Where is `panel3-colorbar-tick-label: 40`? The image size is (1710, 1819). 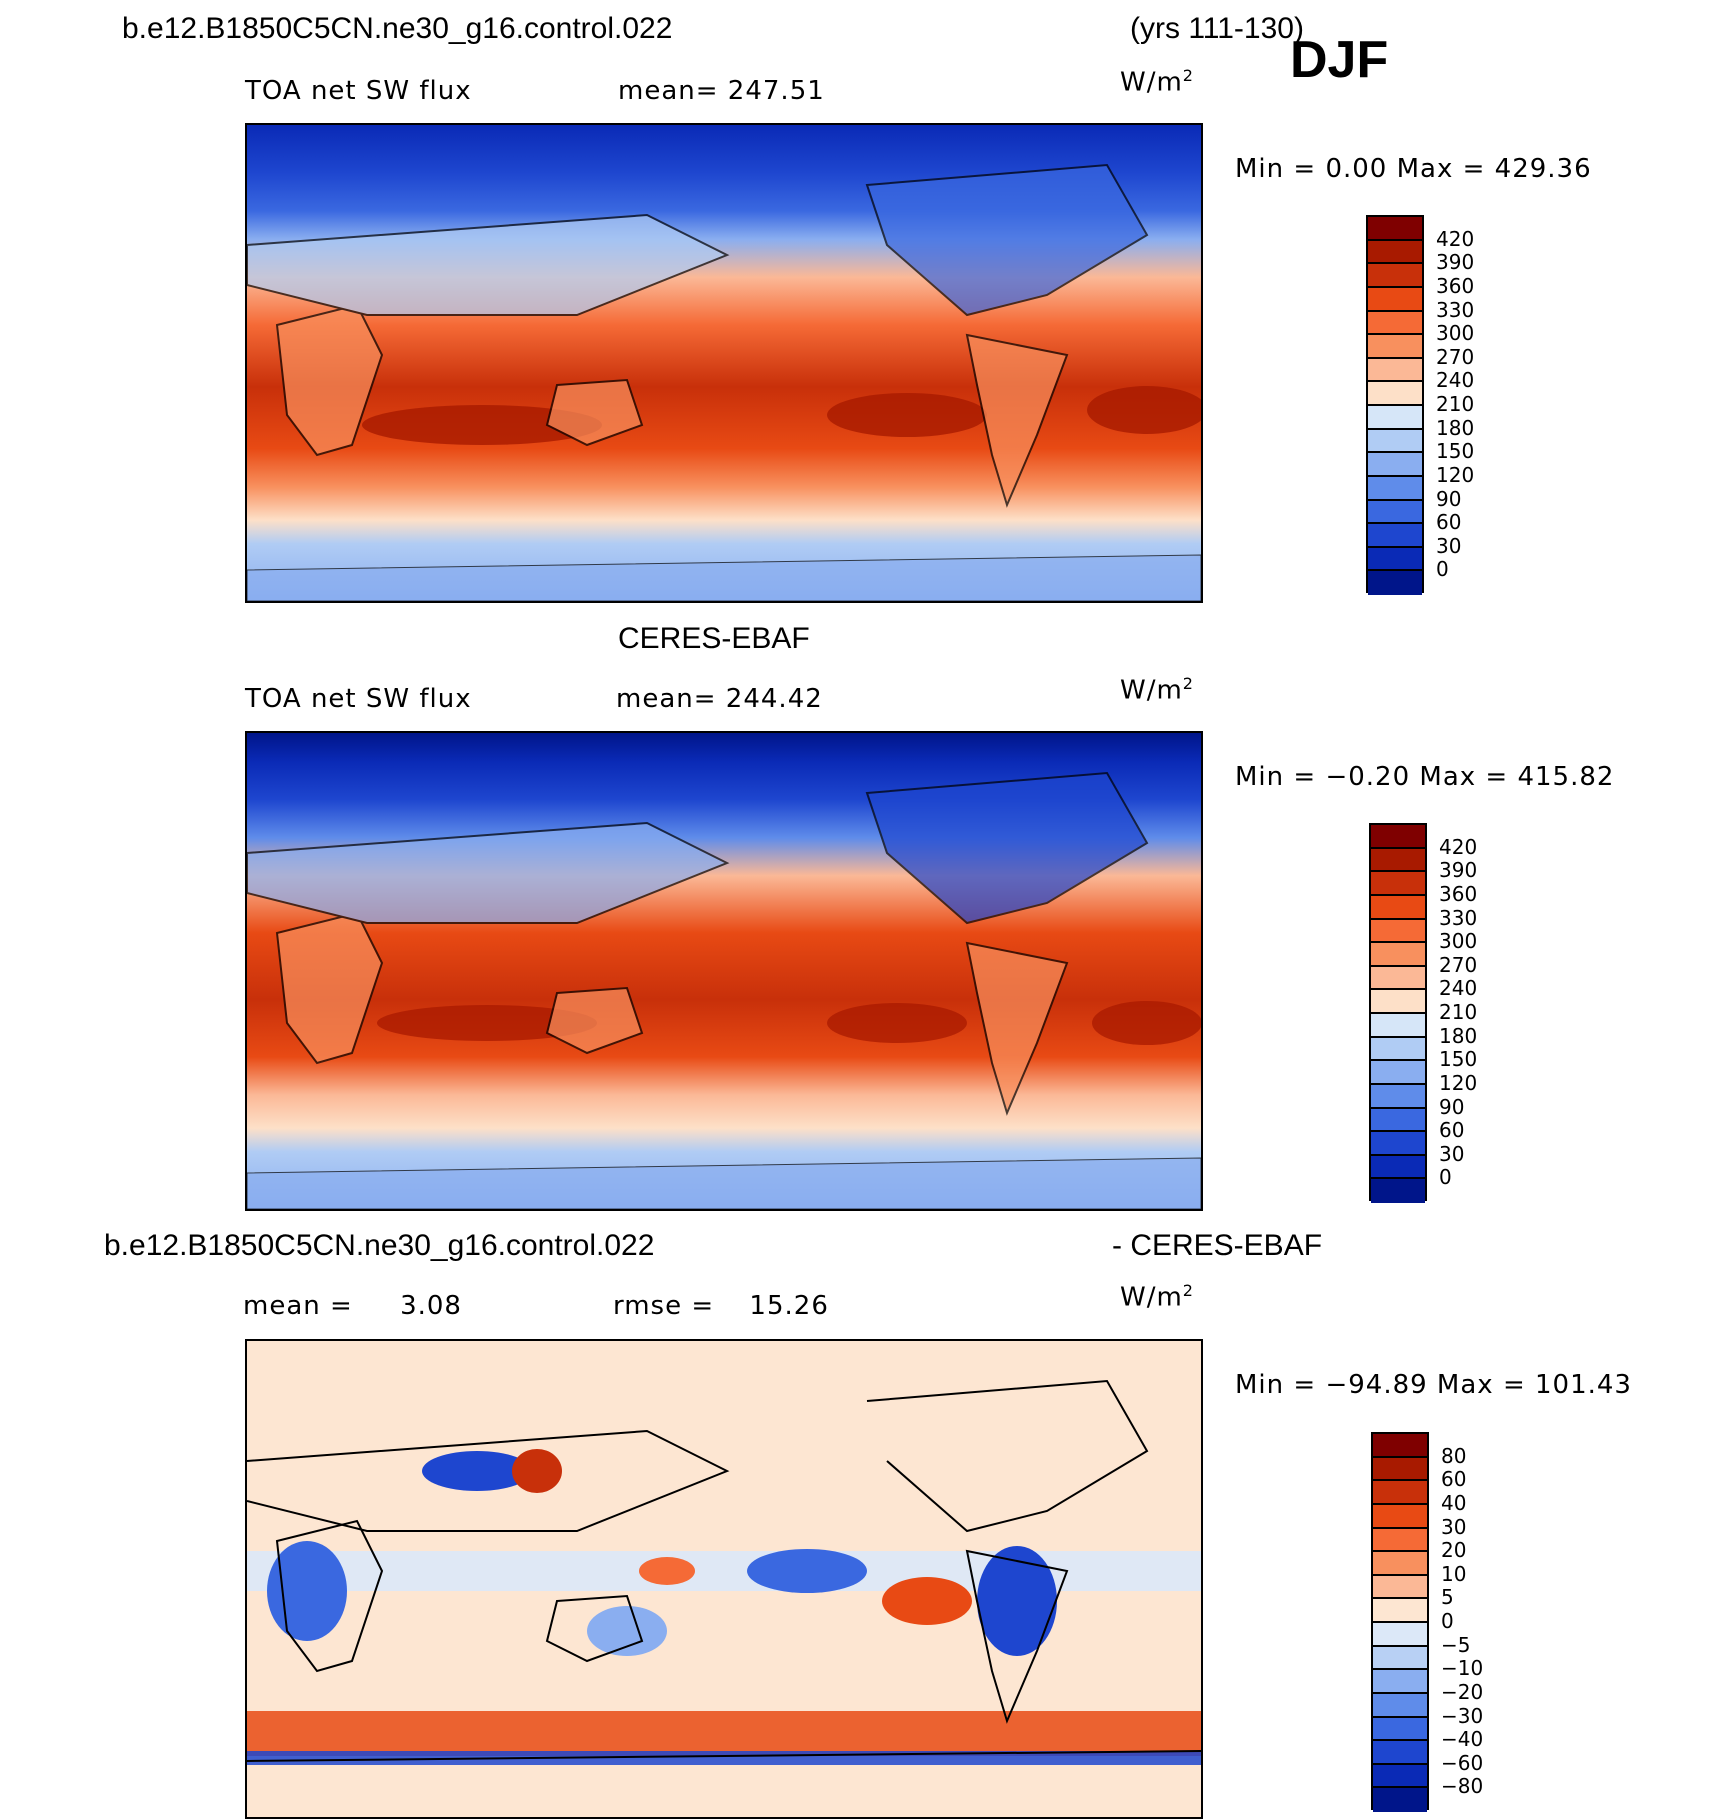
panel3-colorbar-tick-label: 40 is located at coordinates (1454, 1502).